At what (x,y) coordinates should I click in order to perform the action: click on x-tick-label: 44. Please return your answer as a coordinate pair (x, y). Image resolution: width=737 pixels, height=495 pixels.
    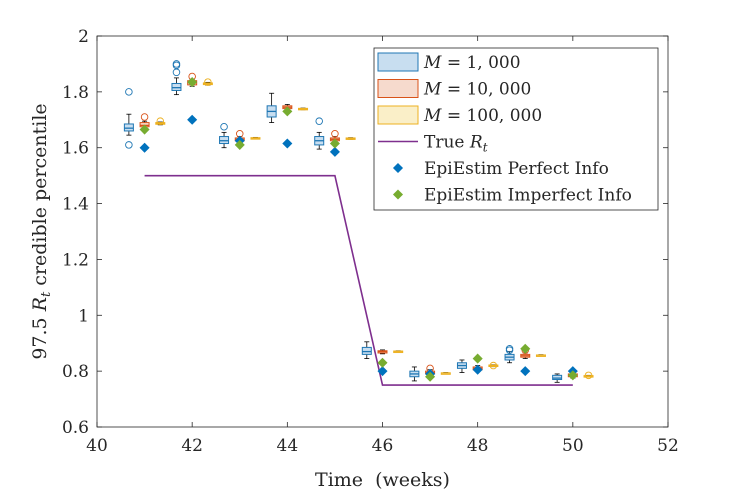
    Looking at the image, I should click on (288, 446).